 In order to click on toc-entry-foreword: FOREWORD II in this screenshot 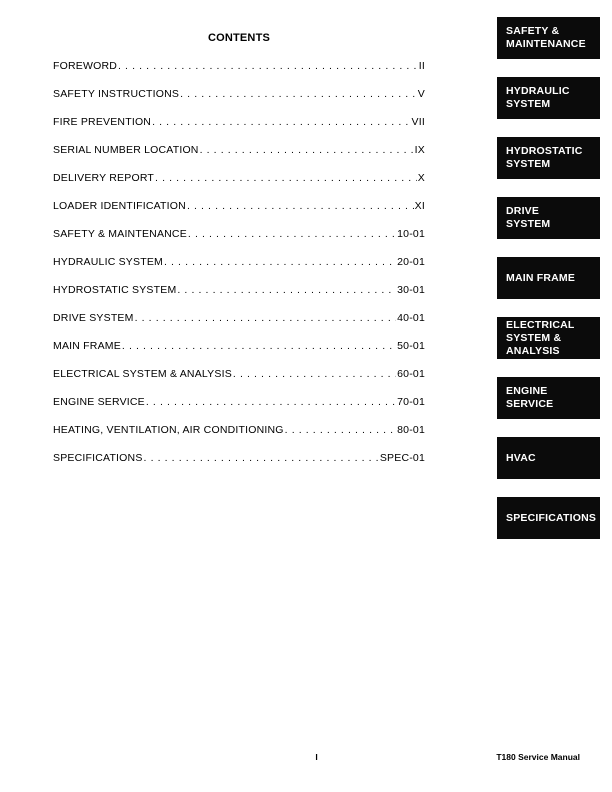, I will do `click(239, 66)`.